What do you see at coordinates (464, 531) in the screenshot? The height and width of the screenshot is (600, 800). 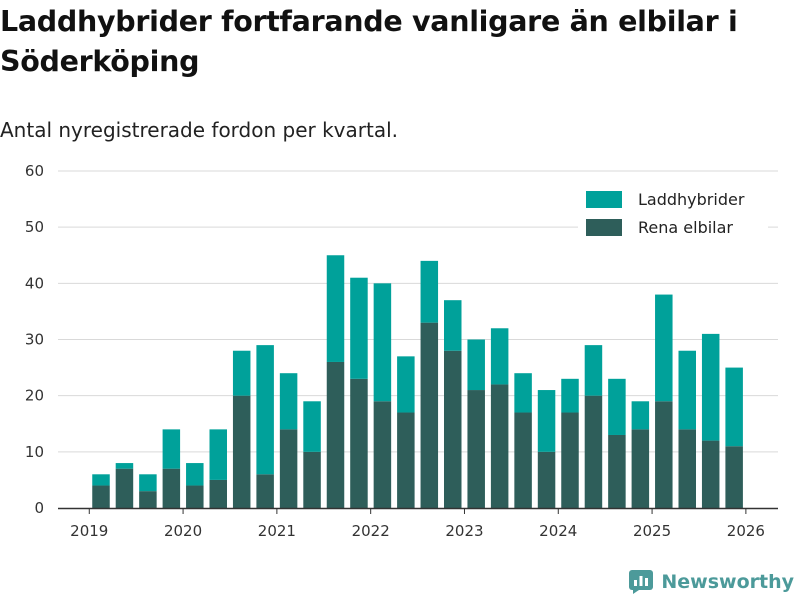 I see `x-tick-label: 2023` at bounding box center [464, 531].